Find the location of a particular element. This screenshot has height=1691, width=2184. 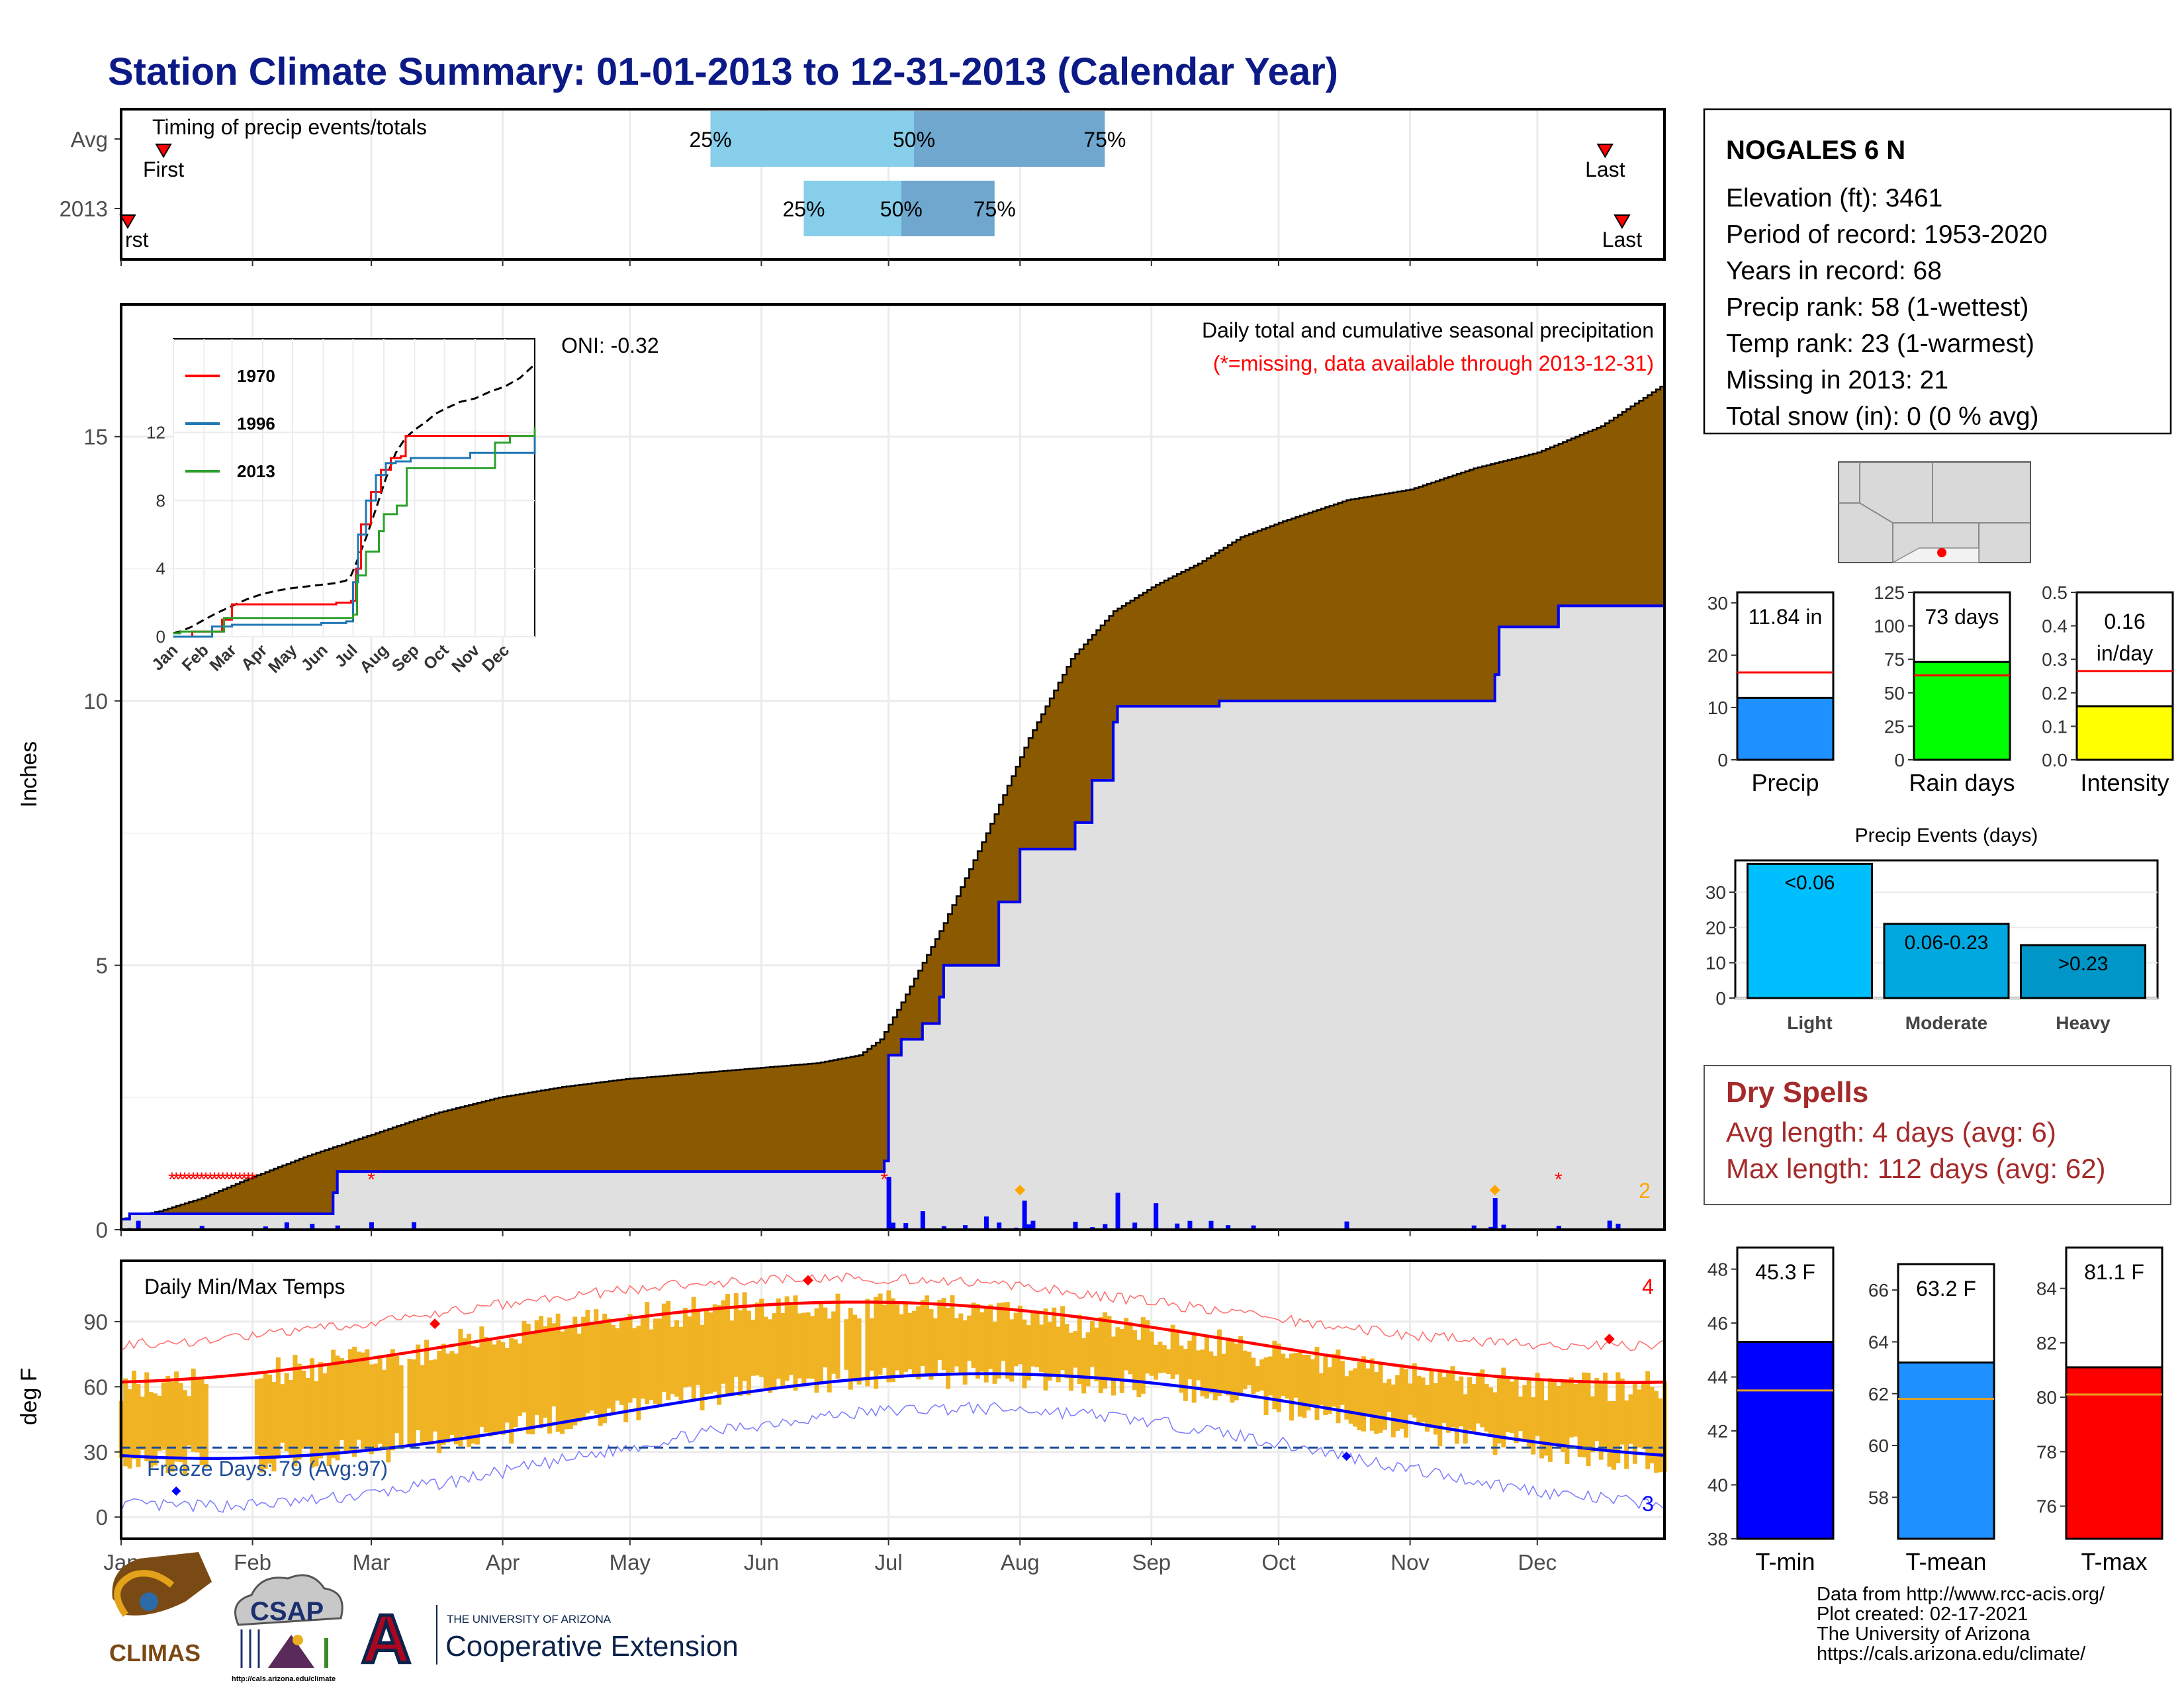

timing-bar-late is located at coordinates (1010, 139).